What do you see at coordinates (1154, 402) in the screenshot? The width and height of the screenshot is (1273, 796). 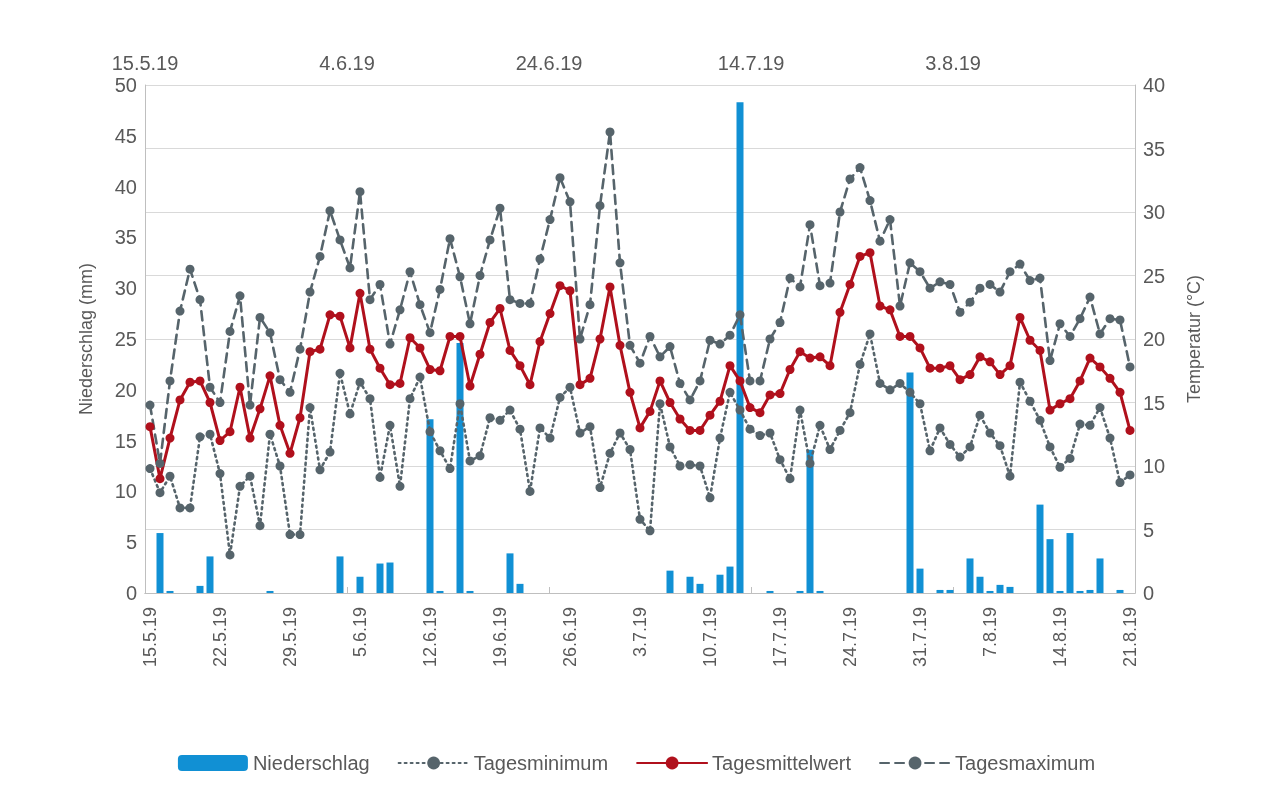 I see `y2-tick-label: 15` at bounding box center [1154, 402].